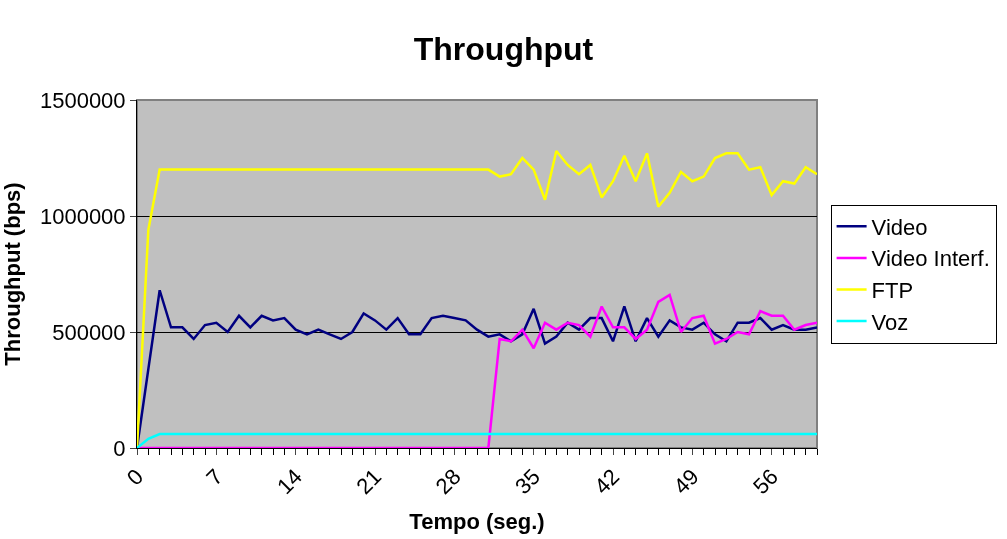 The height and width of the screenshot is (539, 1007). What do you see at coordinates (448, 482) in the screenshot?
I see `x-tick-label: 28` at bounding box center [448, 482].